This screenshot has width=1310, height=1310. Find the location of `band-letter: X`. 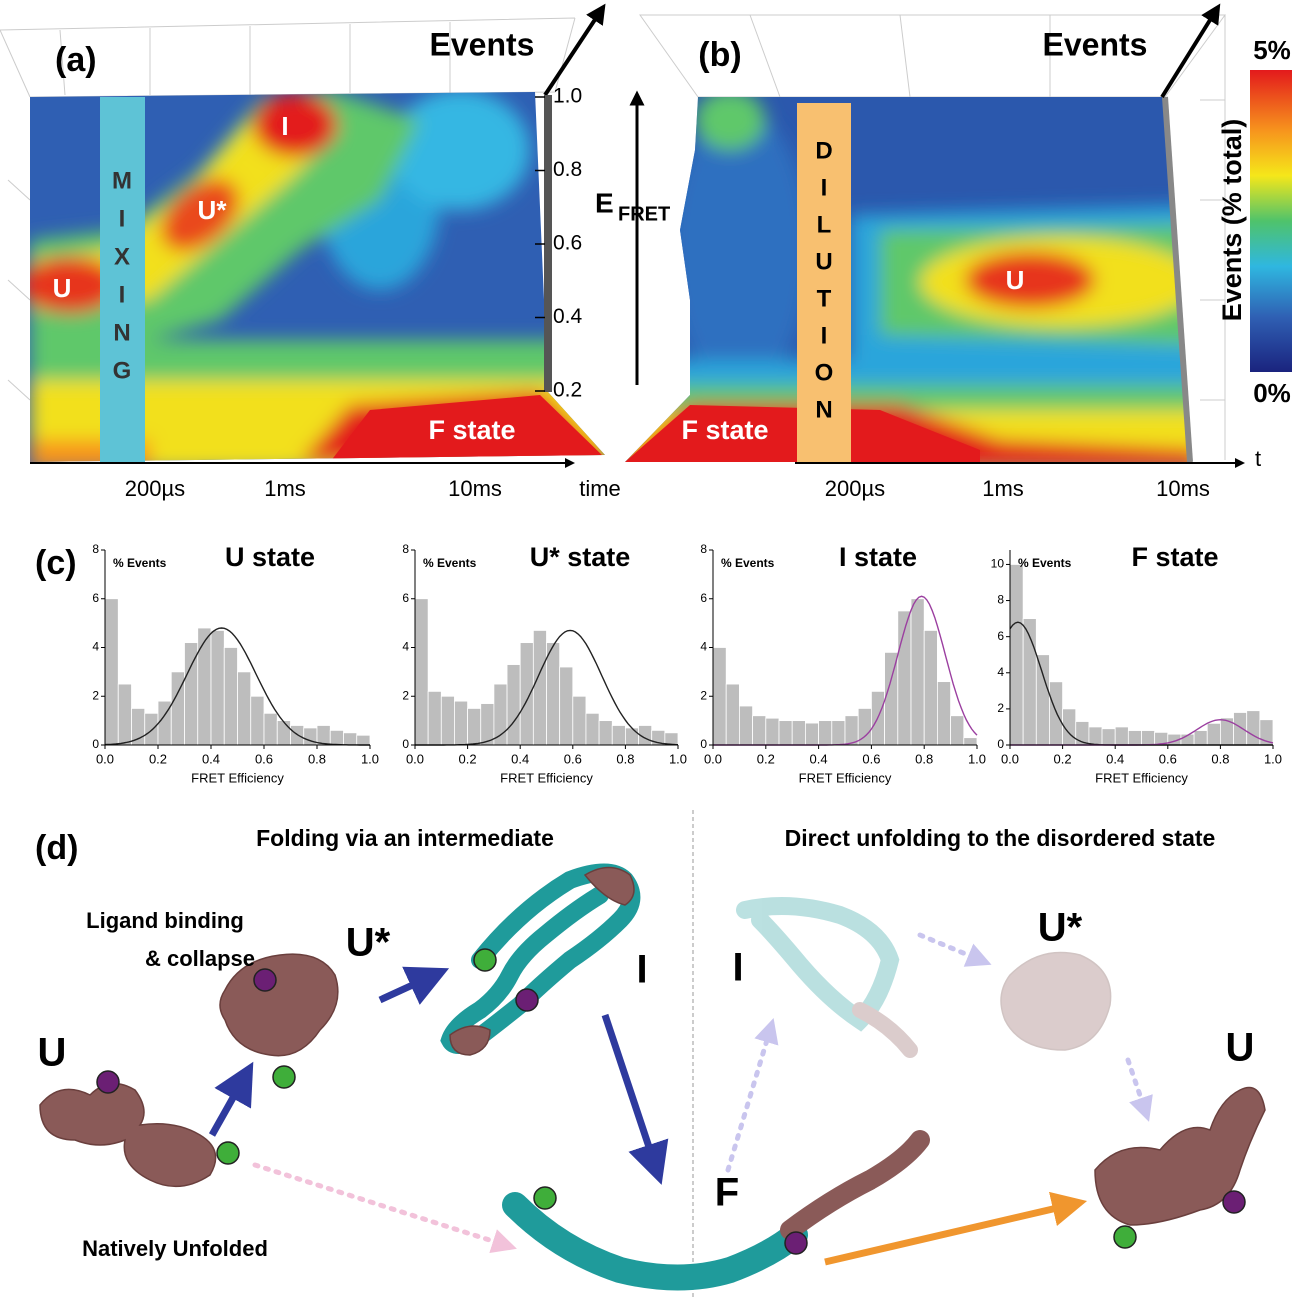

band-letter: X is located at coordinates (122, 256).